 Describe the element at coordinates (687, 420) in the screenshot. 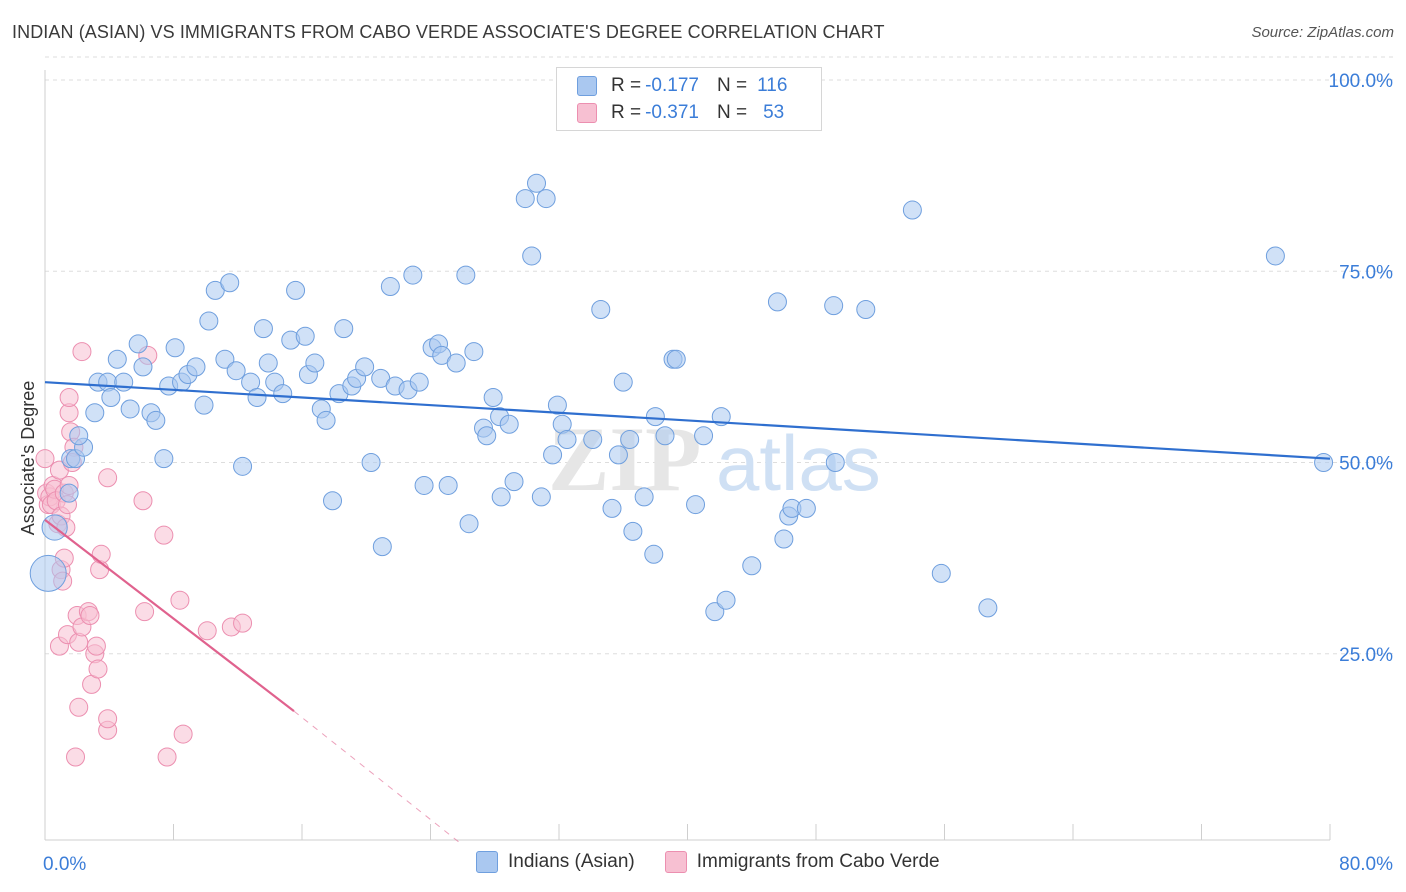

I see `trendline-indians` at that location.